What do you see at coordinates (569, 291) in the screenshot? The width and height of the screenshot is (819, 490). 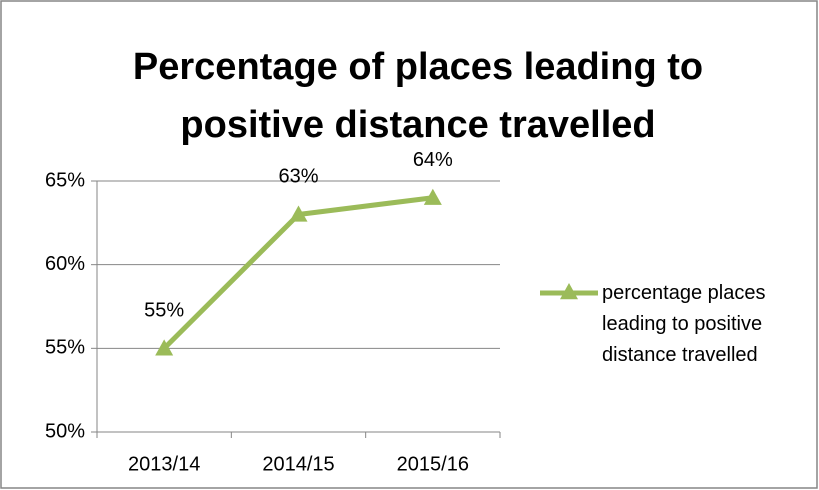 I see `legend-key-marker` at bounding box center [569, 291].